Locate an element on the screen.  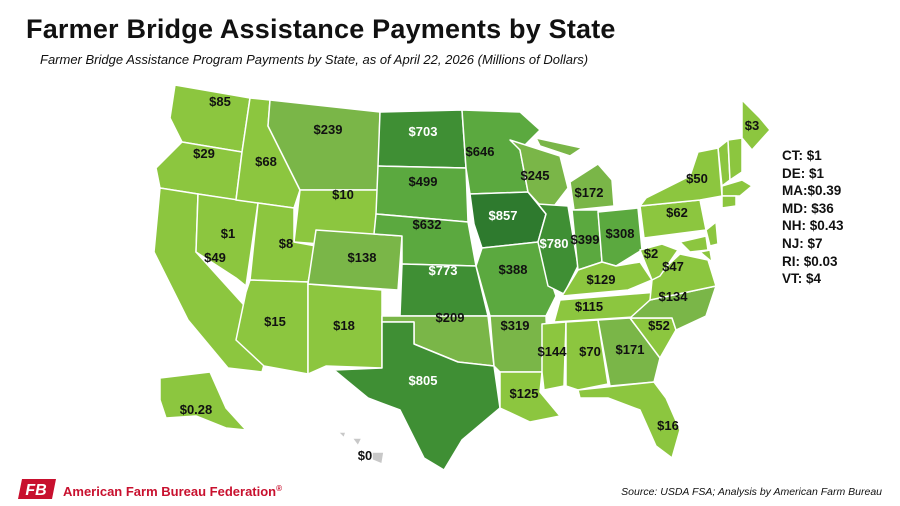
state-label-wa: $85 is located at coordinates (220, 101).